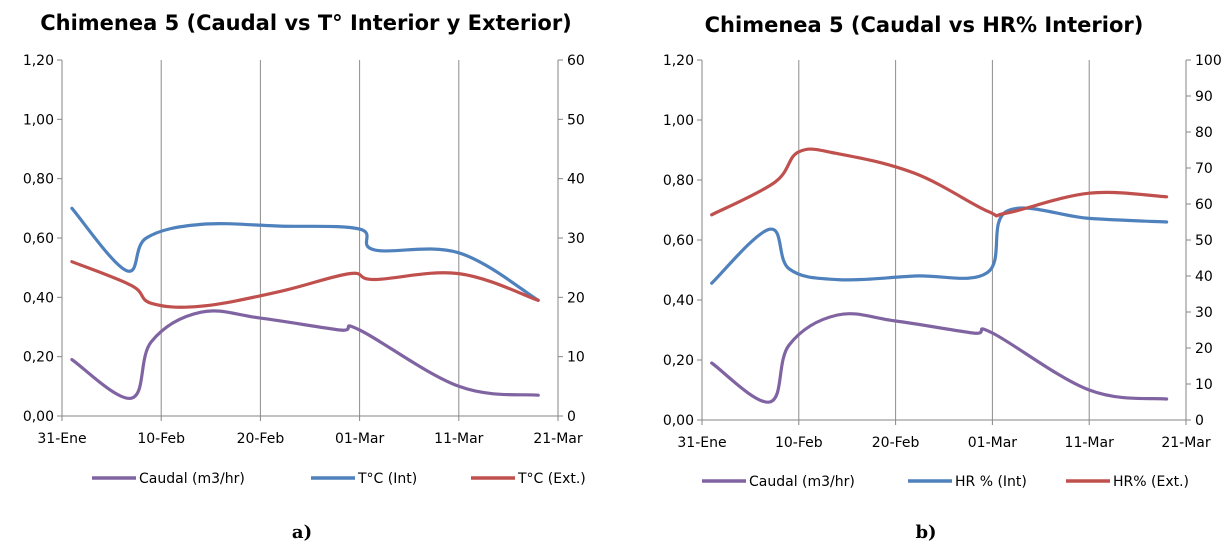 Image resolution: width=1228 pixels, height=550 pixels. I want to click on y-right-tick-label: 80, so click(1204, 133).